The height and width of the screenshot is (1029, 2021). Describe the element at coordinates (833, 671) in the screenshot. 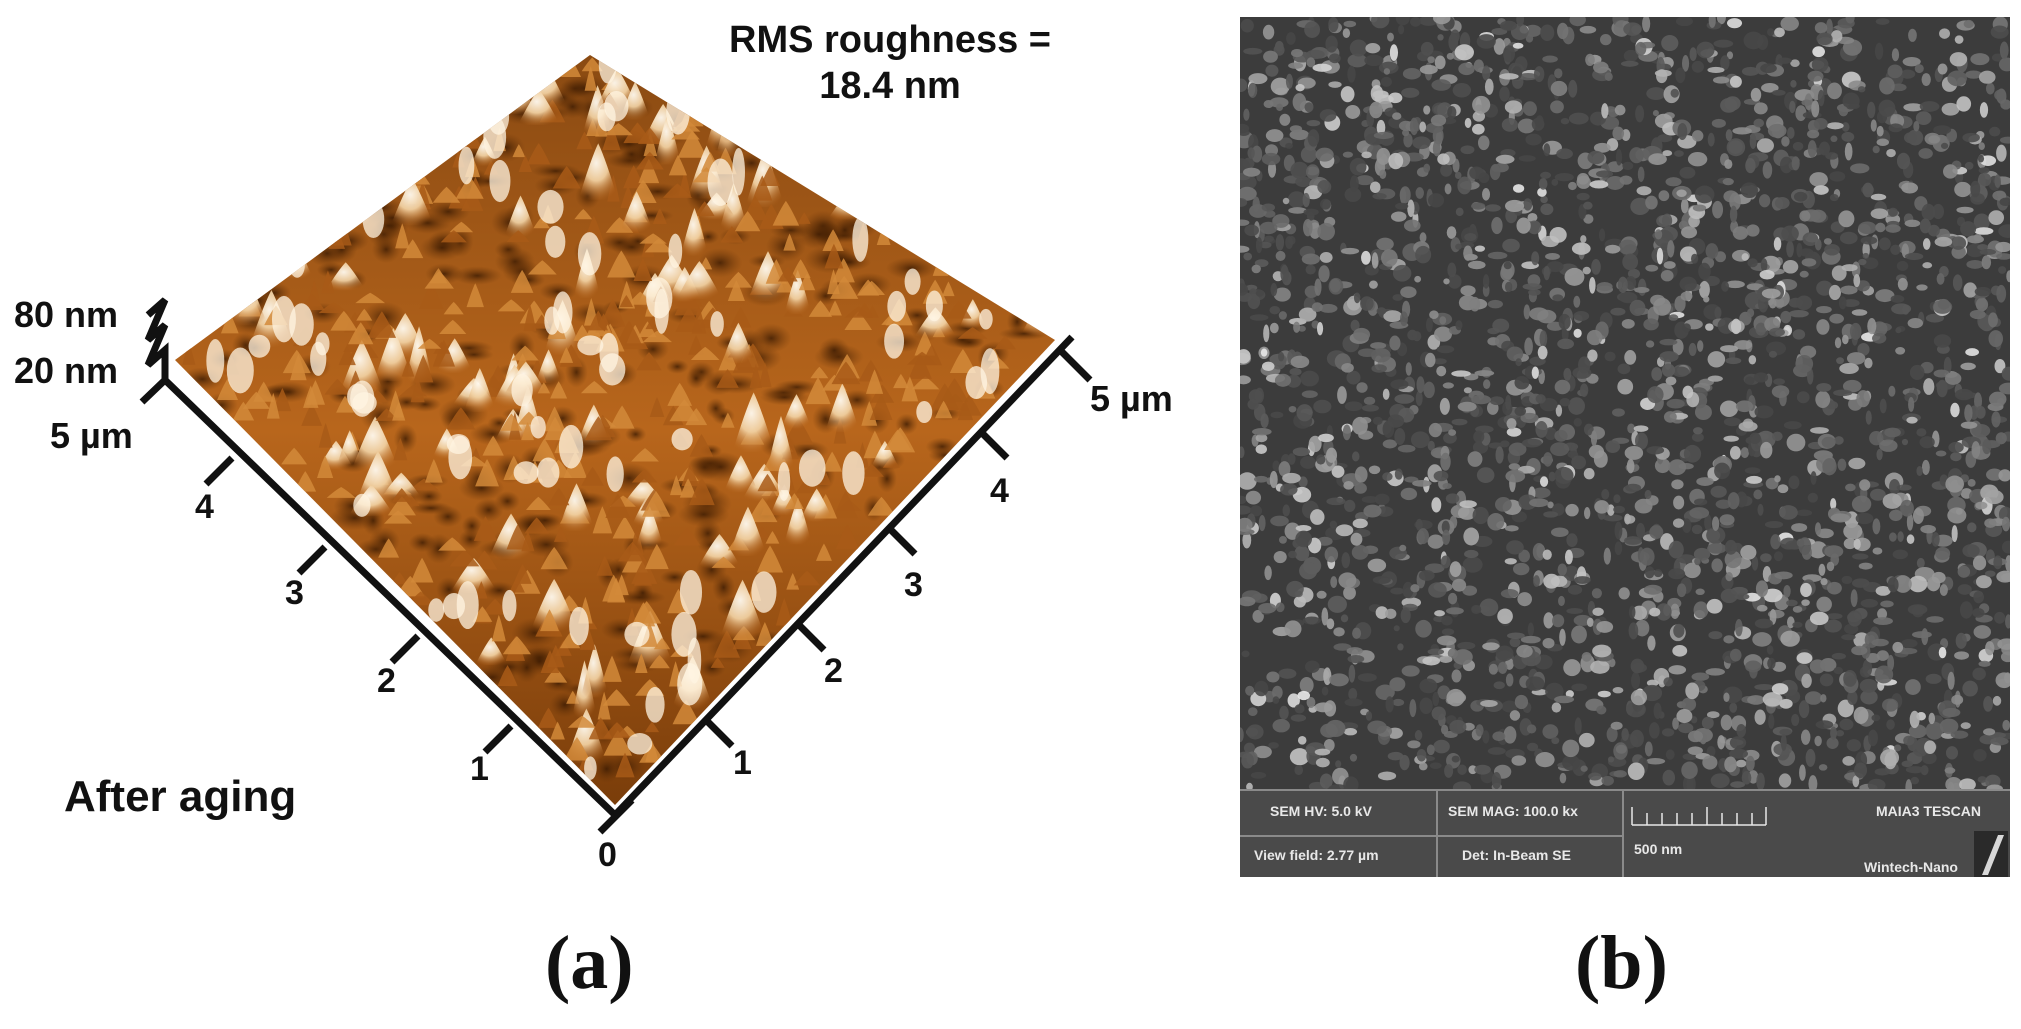

I see `right-tick-2: 2` at that location.